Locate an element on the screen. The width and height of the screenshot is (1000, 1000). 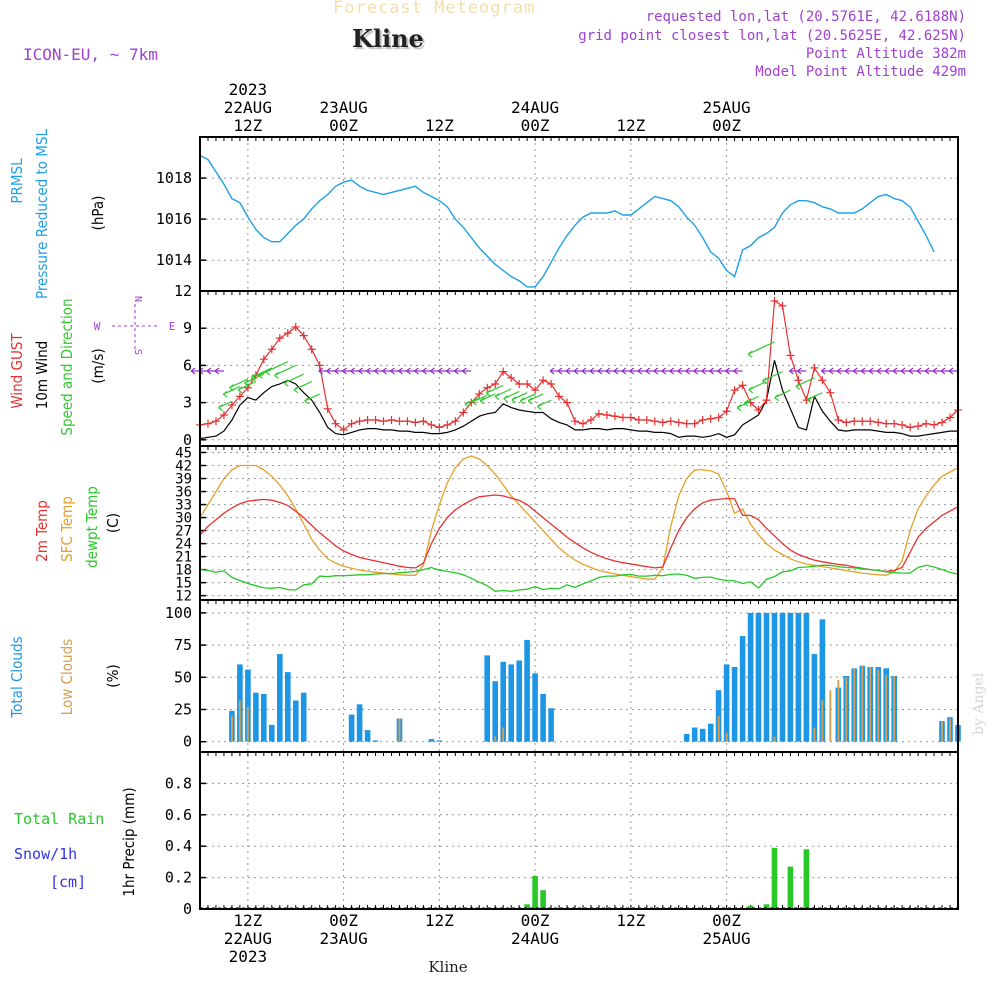
compass-cross is located at coordinates (135, 326).